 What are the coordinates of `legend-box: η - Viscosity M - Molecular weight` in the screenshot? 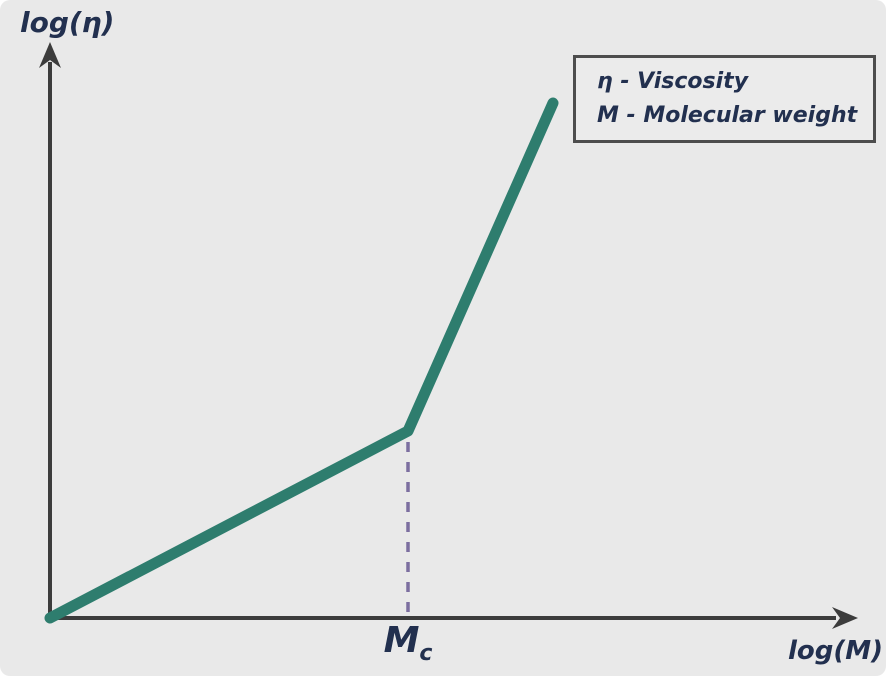 It's located at (724, 99).